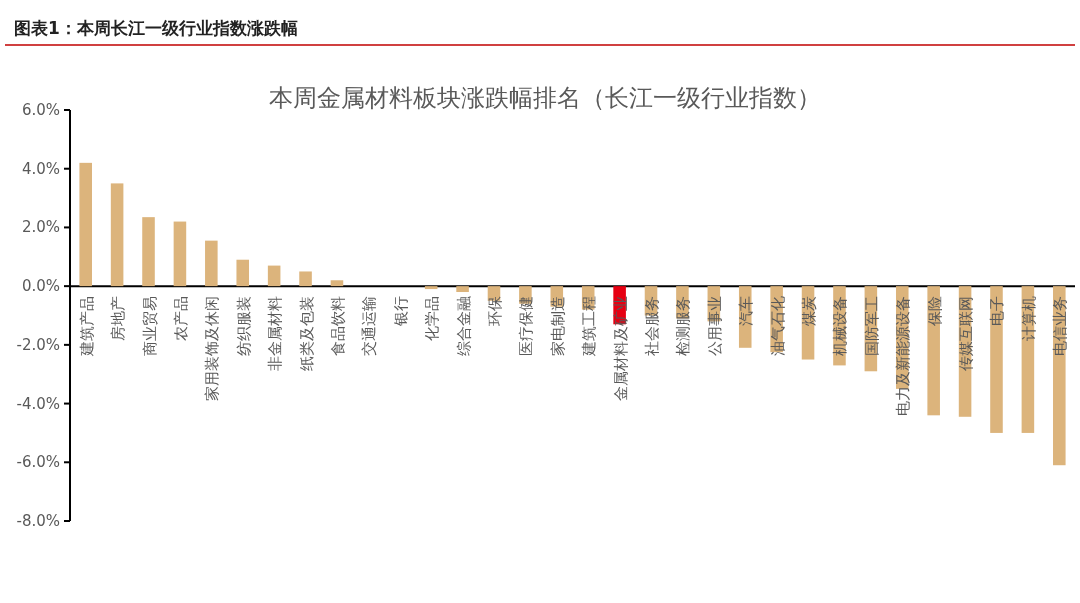 The height and width of the screenshot is (603, 1080). What do you see at coordinates (40, 286) in the screenshot?
I see `y-tick-label: 0.0%` at bounding box center [40, 286].